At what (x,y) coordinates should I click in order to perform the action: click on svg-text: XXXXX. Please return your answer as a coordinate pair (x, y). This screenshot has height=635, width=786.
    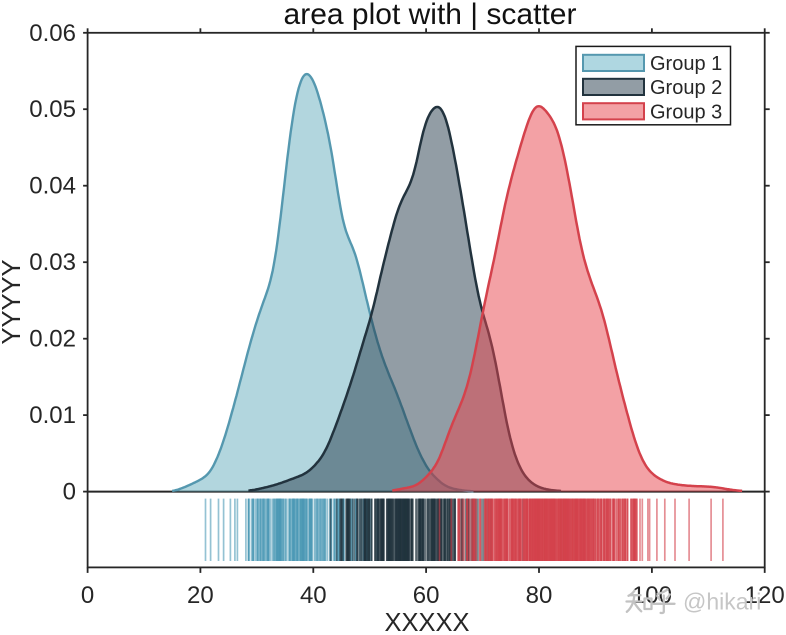
    Looking at the image, I should click on (426, 622).